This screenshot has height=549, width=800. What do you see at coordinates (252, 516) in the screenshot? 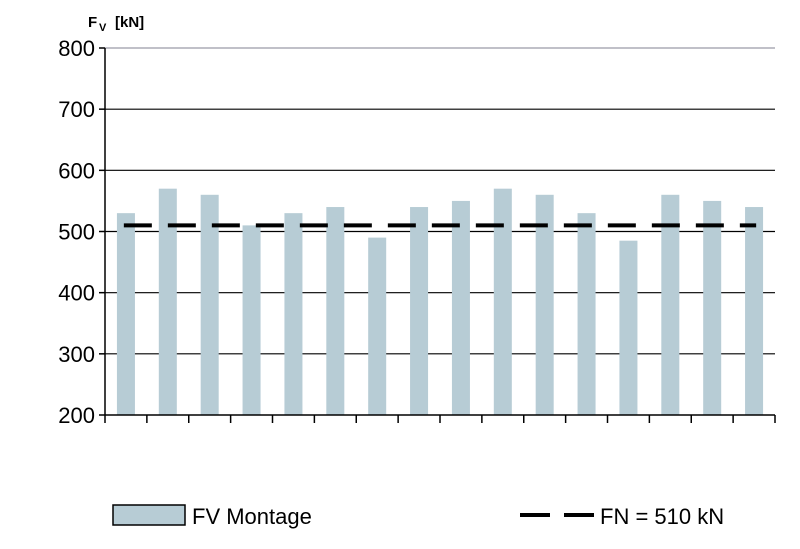
I see `legend-bar-label: FV Montage` at bounding box center [252, 516].